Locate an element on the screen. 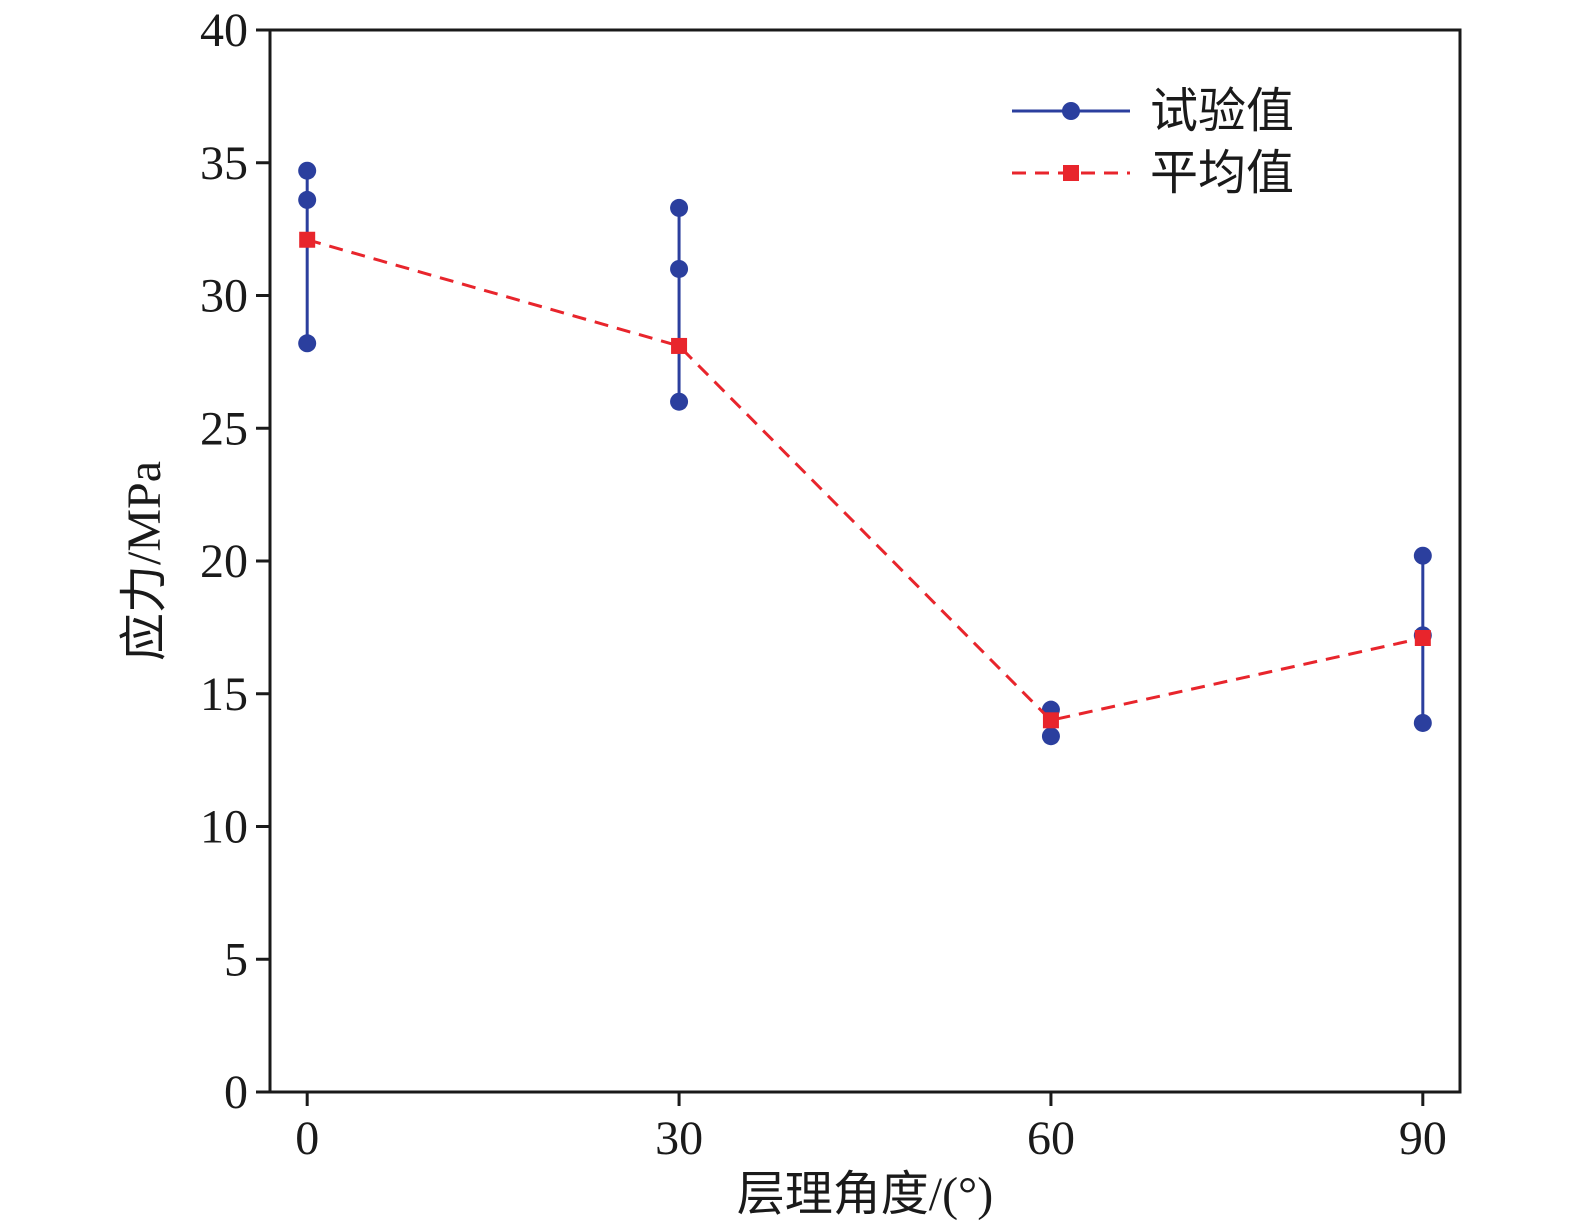  y-tick-label: 20 is located at coordinates (224, 561).